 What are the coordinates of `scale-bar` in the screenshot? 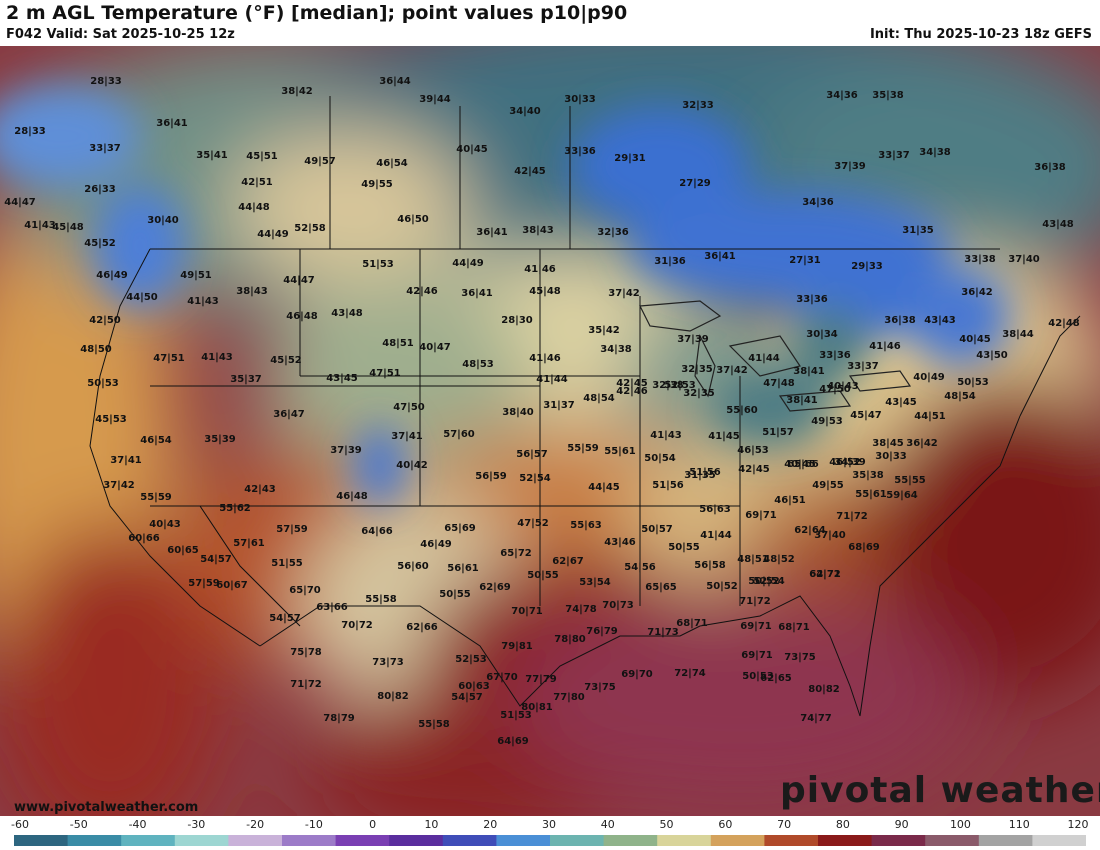 It's located at (550, 840).